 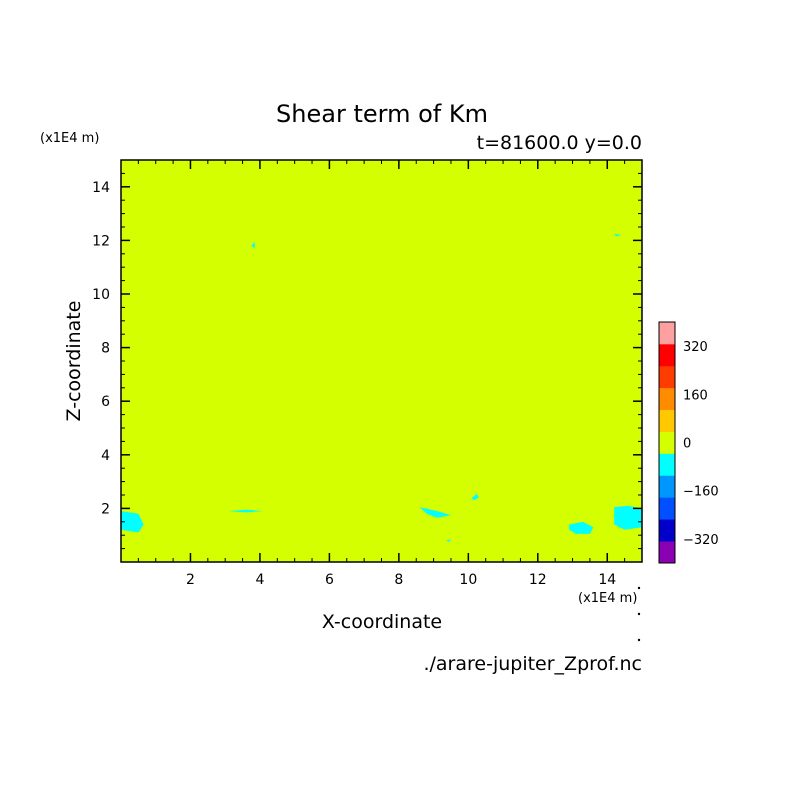 What do you see at coordinates (607, 598) in the screenshot?
I see `x-axis-unit: (x1E4 m)` at bounding box center [607, 598].